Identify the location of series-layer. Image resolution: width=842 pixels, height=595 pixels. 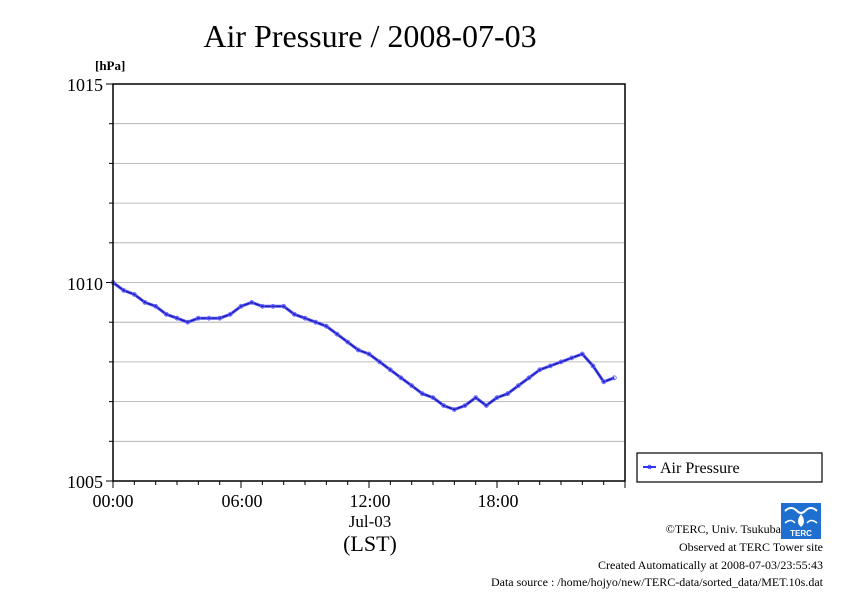
(363, 346).